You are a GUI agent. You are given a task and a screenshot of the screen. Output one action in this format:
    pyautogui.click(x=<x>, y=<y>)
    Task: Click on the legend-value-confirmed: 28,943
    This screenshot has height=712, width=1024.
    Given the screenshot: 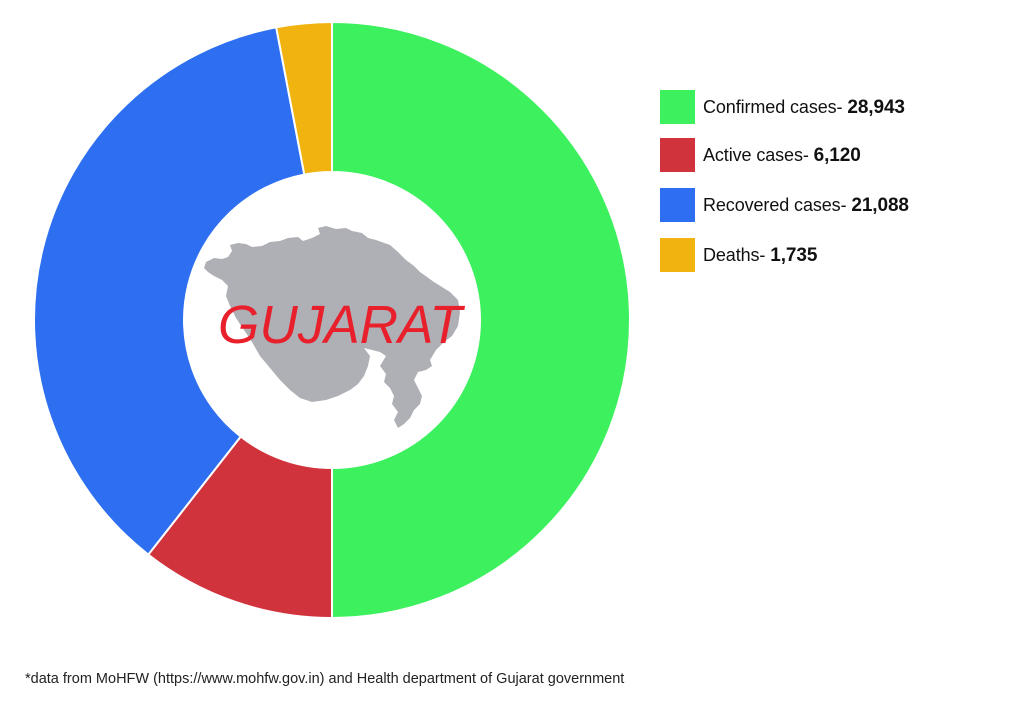 What is the action you would take?
    pyautogui.click(x=876, y=107)
    